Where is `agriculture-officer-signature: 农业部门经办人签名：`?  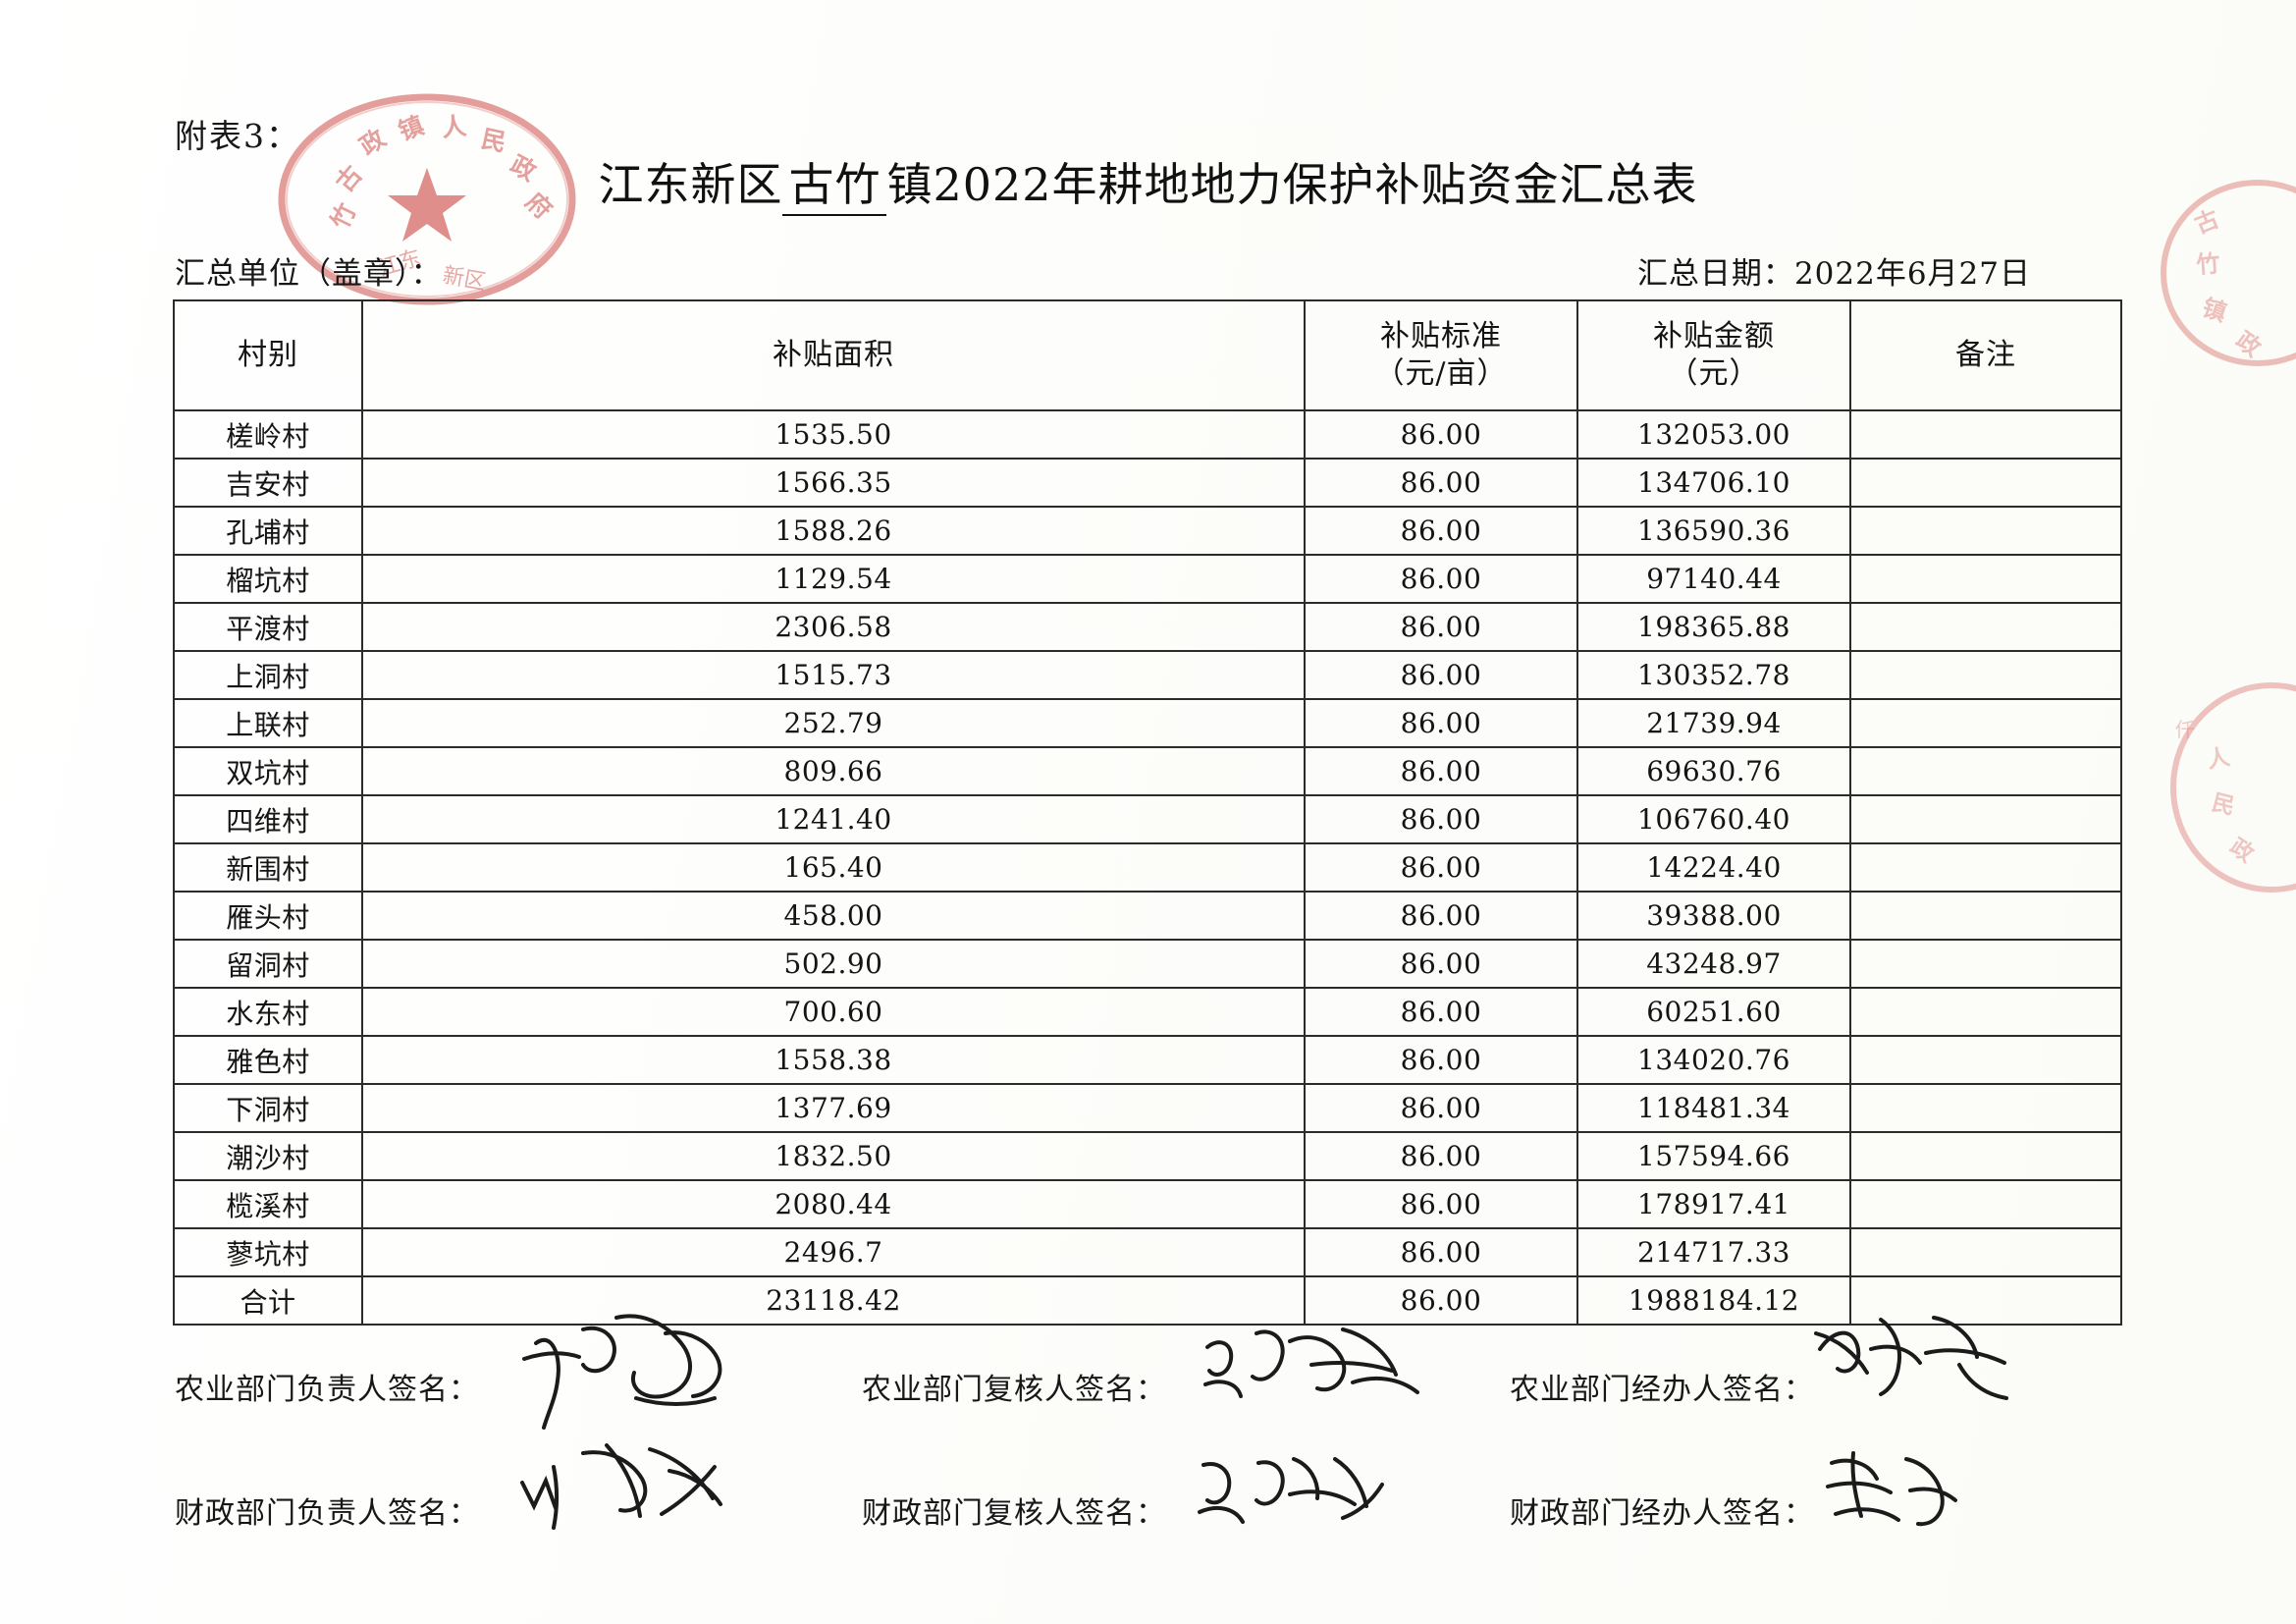 agriculture-officer-signature: 农业部门经办人签名： is located at coordinates (1824, 1362).